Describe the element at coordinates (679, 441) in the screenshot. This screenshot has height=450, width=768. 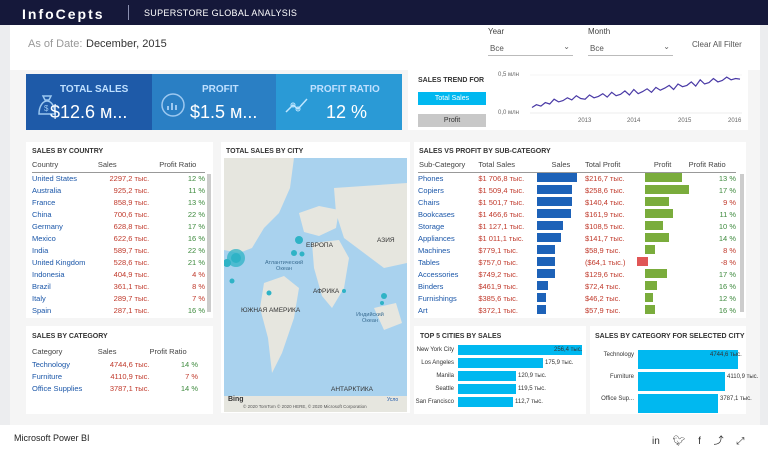
I see `twitter-icon: 🐦︎` at that location.